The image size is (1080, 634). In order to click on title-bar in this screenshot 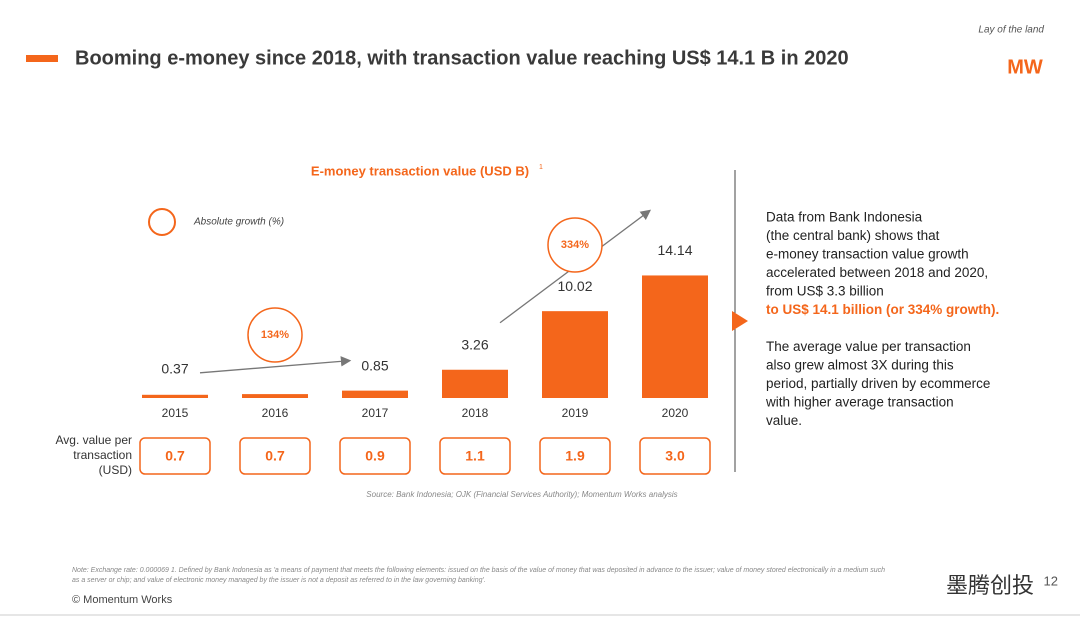, I will do `click(42, 58)`.